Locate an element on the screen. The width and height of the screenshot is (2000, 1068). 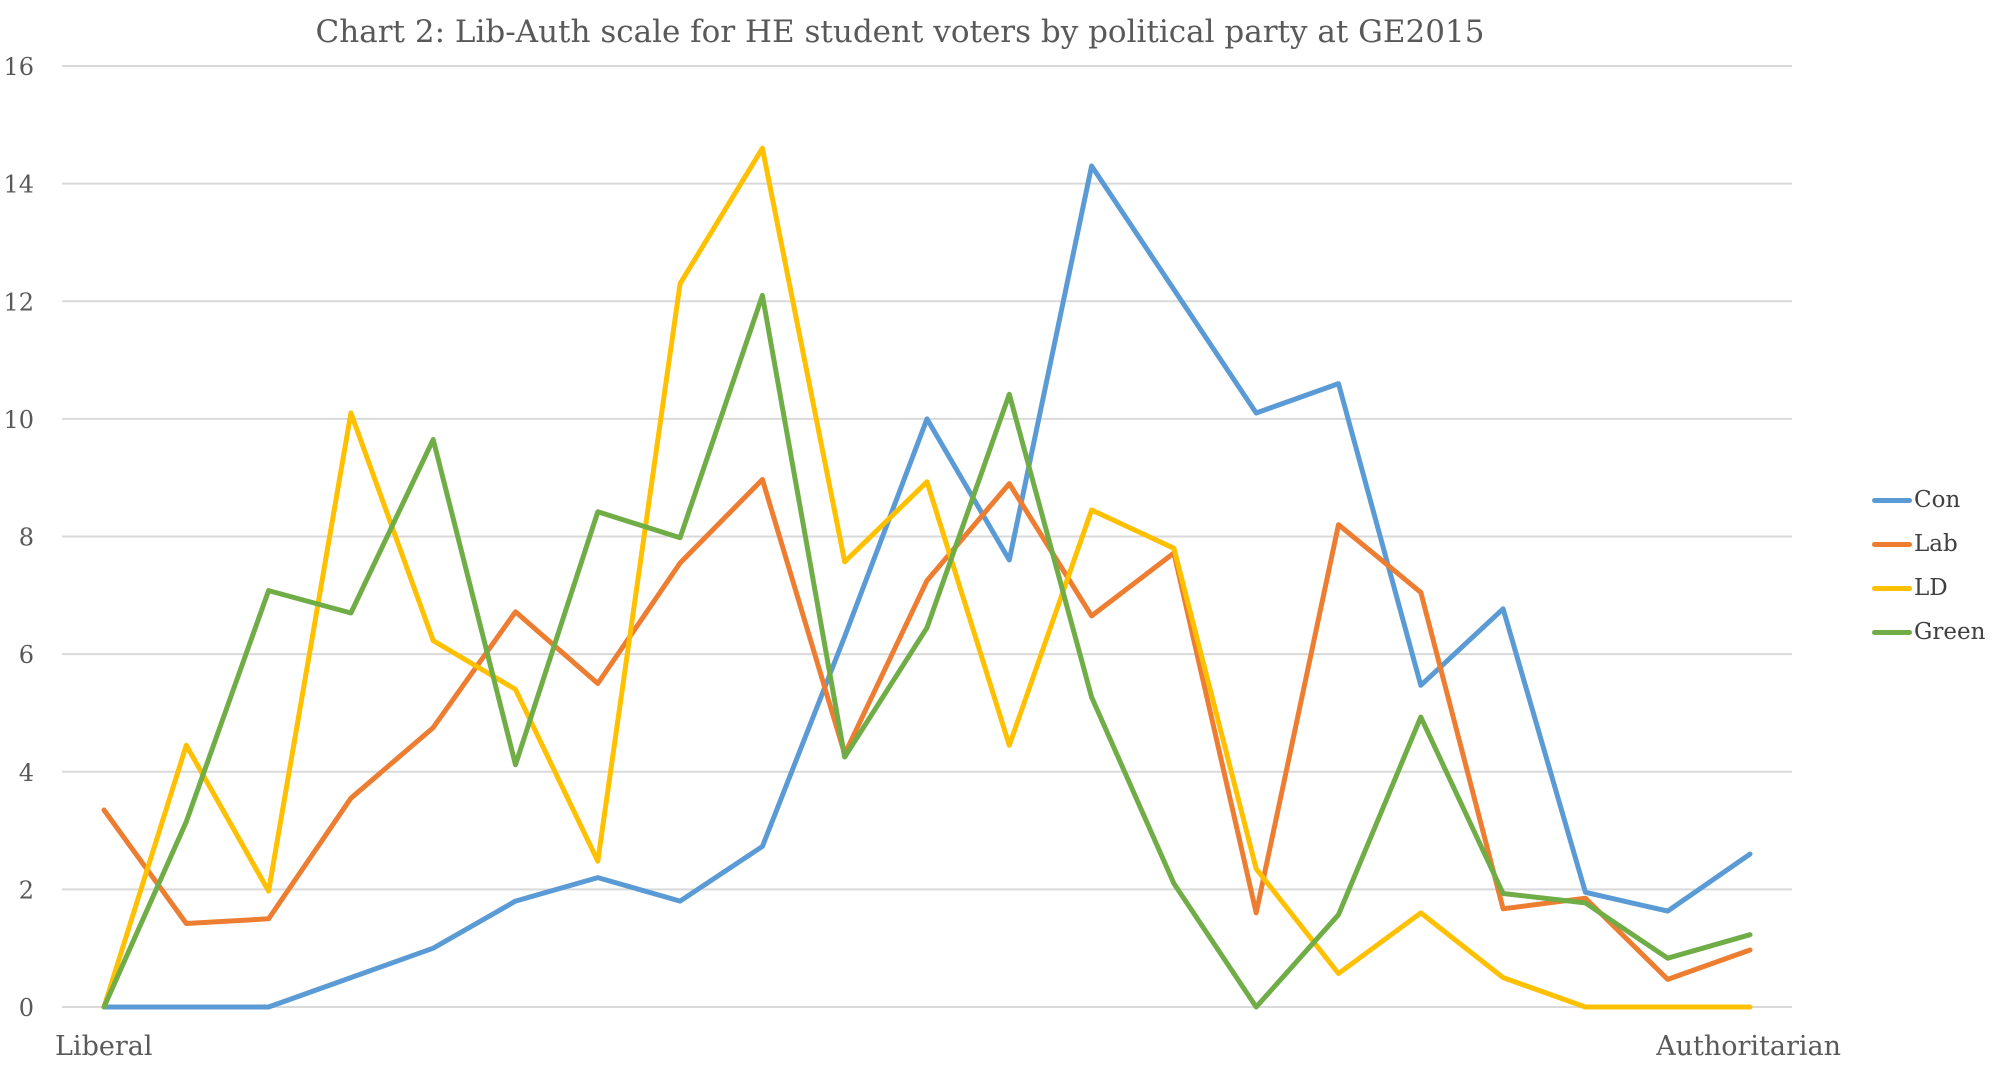
legend-item-ld: LD is located at coordinates (1928, 588).